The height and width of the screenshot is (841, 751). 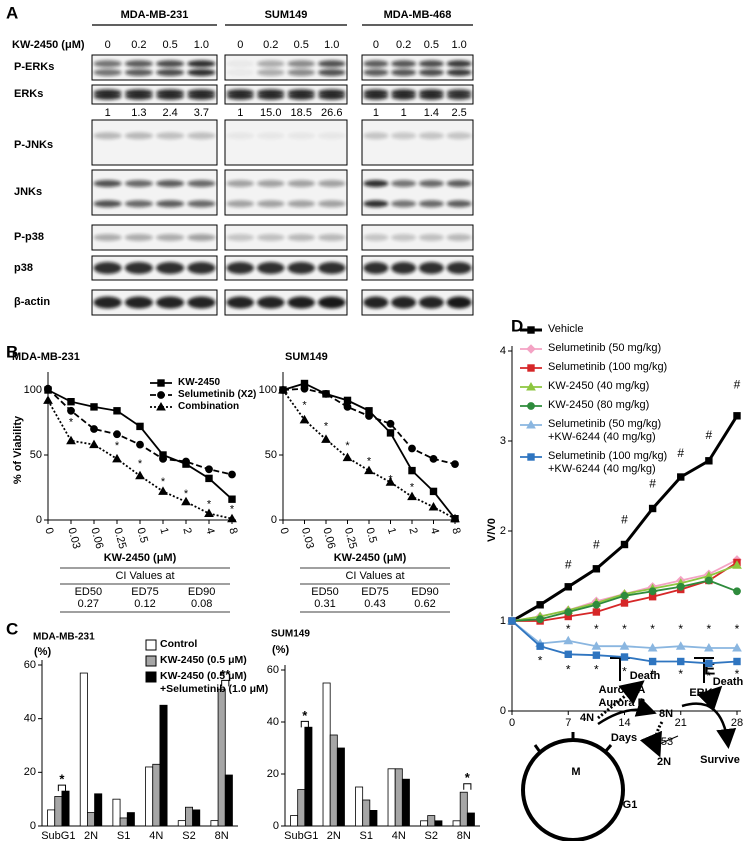 What do you see at coordinates (91, 835) in the screenshot?
I see `x-tick-label: 2N` at bounding box center [91, 835].